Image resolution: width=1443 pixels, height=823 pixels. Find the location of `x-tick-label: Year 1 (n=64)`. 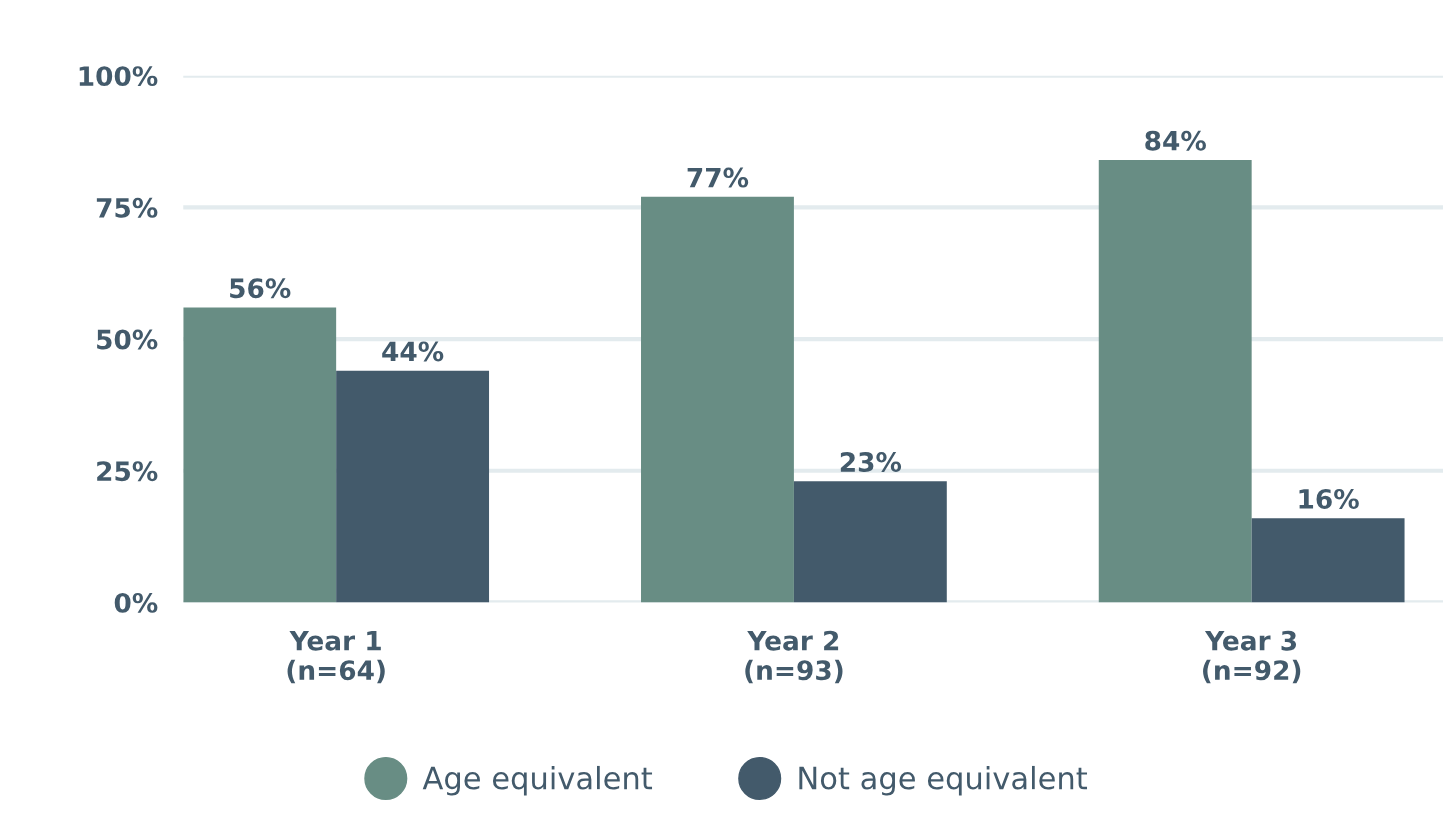

x-tick-label: Year 1 (n=64) is located at coordinates (336, 657).